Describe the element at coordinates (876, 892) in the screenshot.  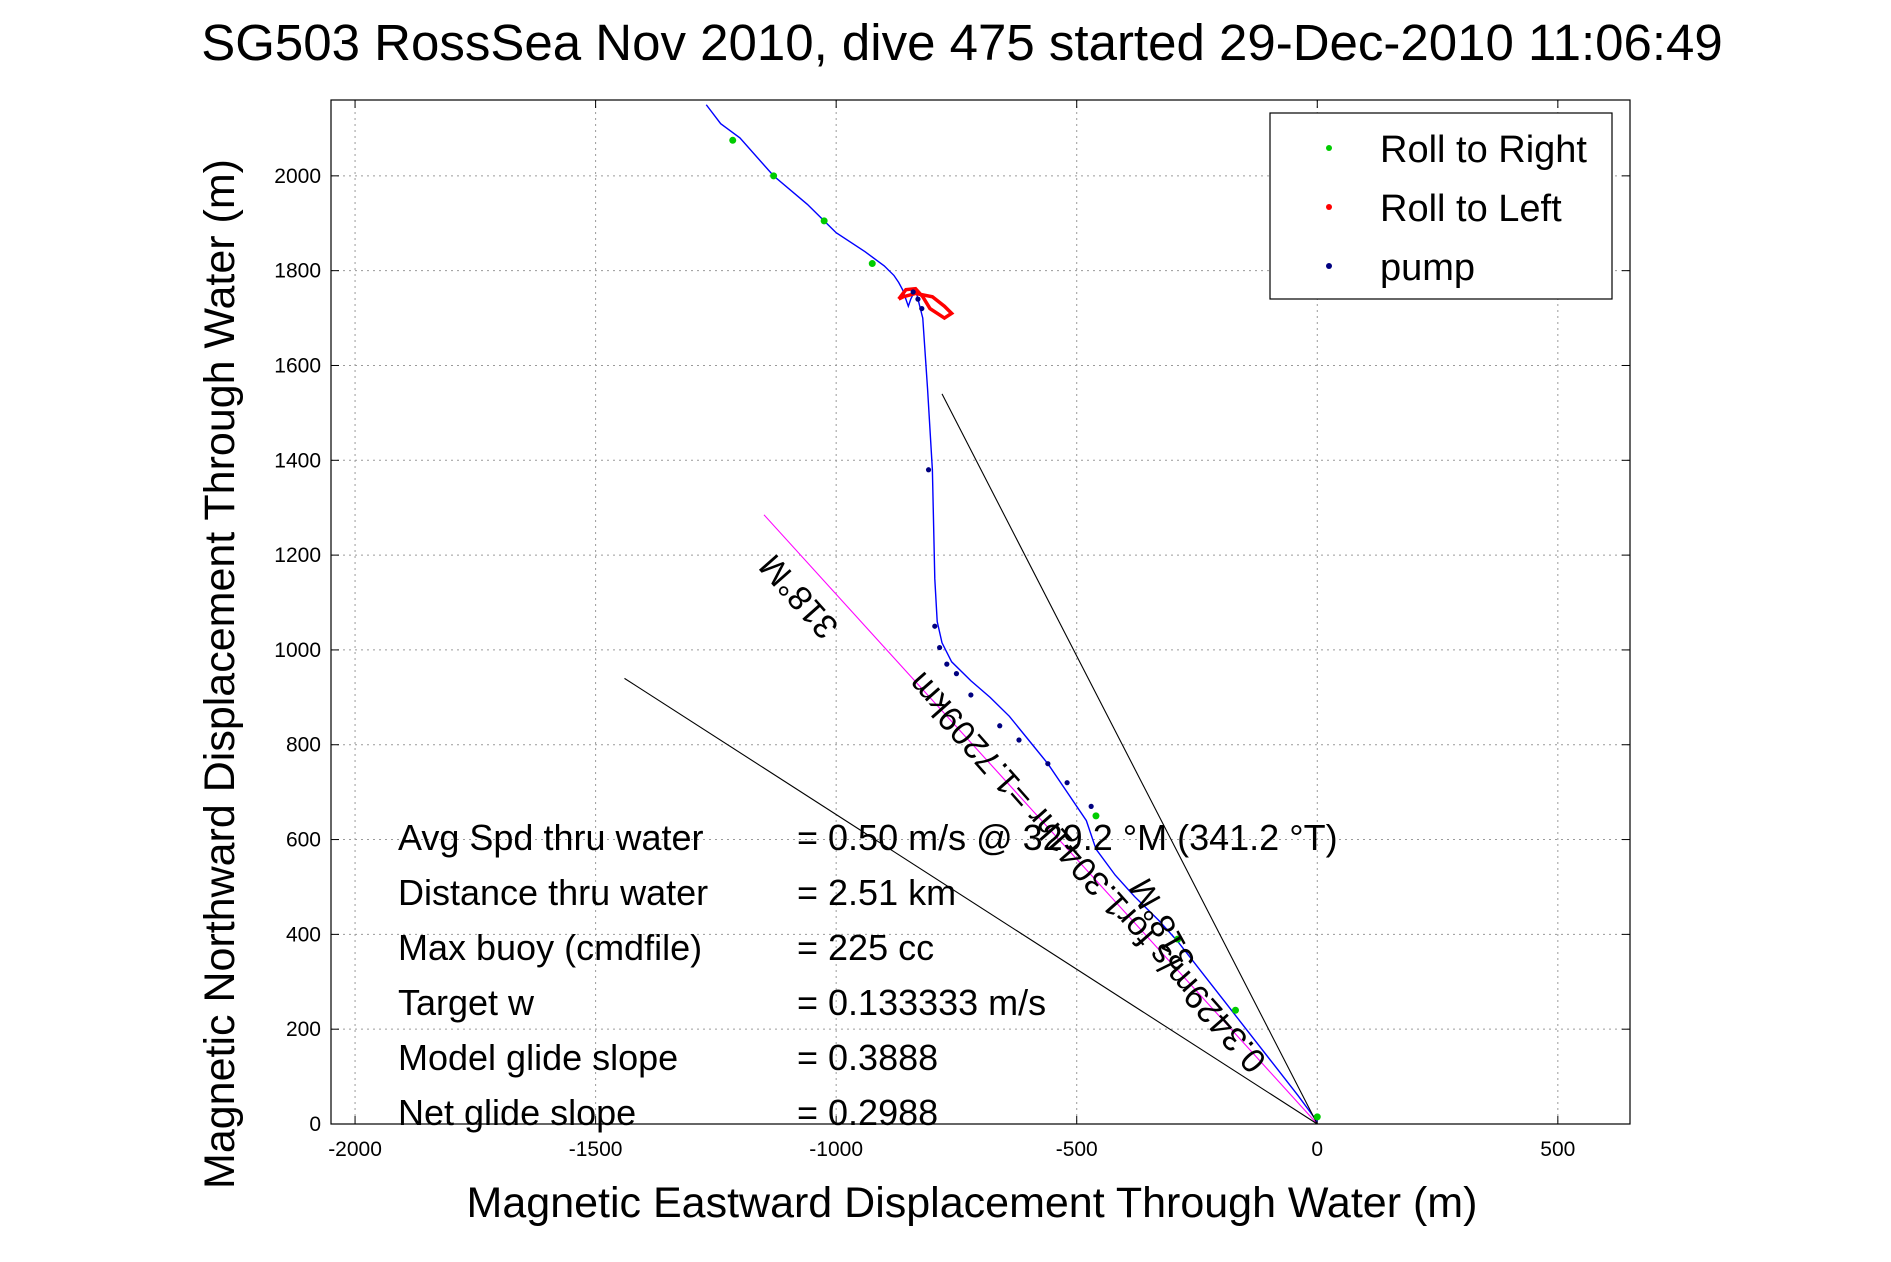
I see `annotation-value: = 2.51 km` at that location.